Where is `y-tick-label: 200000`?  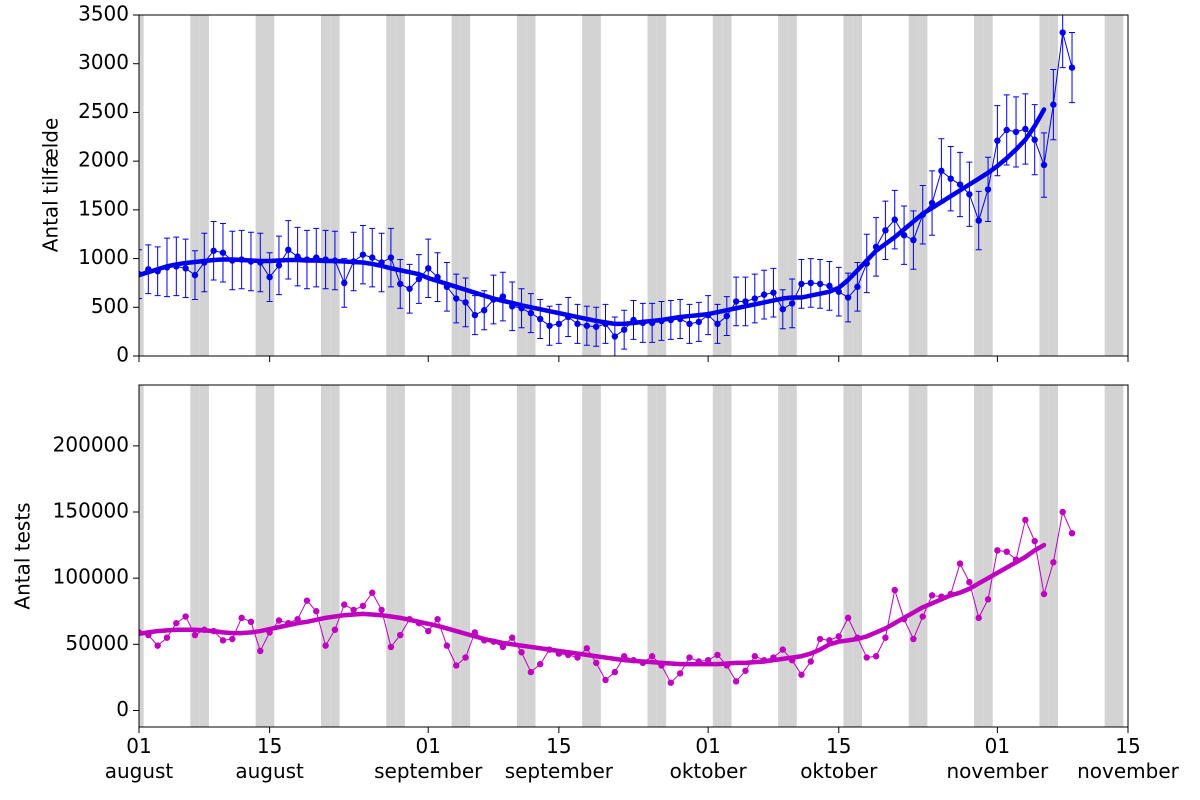 y-tick-label: 200000 is located at coordinates (91, 444).